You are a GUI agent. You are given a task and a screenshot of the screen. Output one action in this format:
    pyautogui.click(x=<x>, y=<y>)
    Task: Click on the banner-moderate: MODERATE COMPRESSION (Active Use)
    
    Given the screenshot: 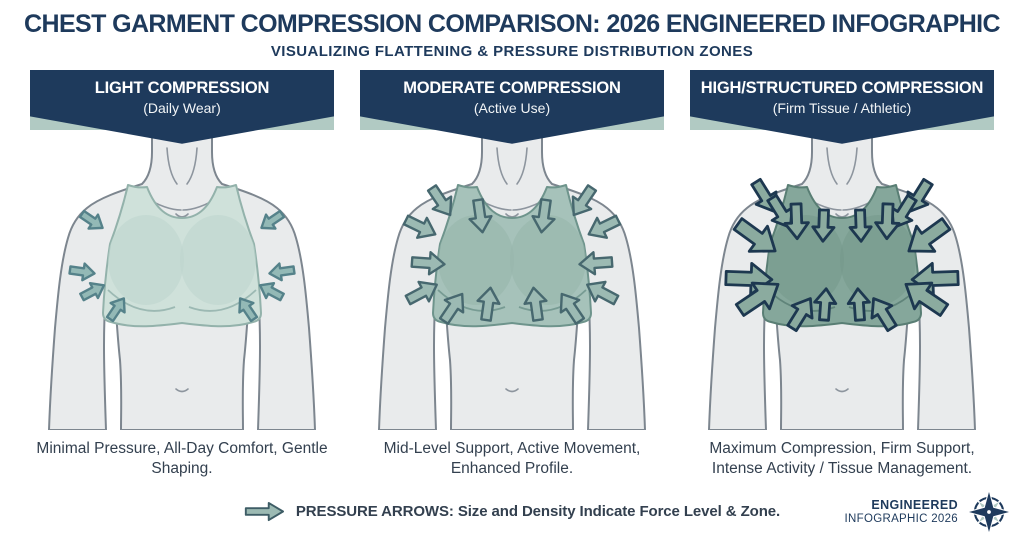 What is the action you would take?
    pyautogui.click(x=512, y=106)
    